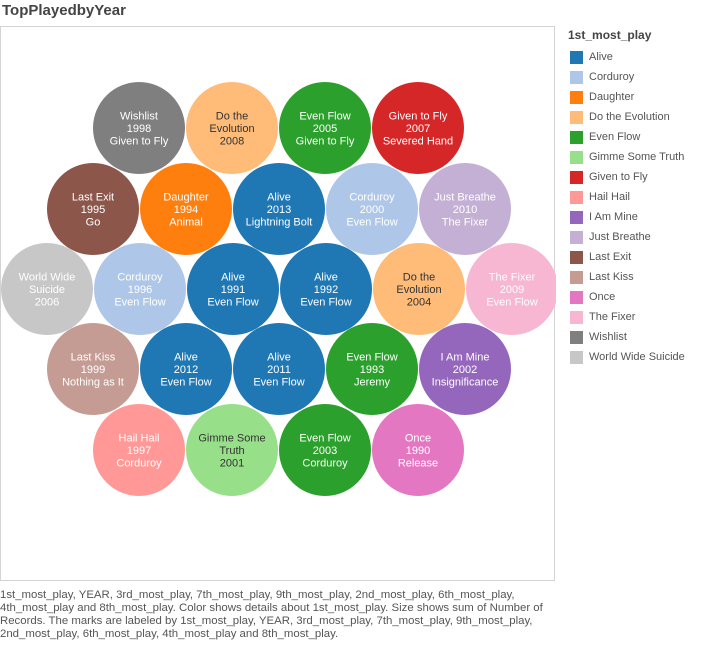  What do you see at coordinates (233, 278) in the screenshot?
I see `bubble-label: Alive` at bounding box center [233, 278].